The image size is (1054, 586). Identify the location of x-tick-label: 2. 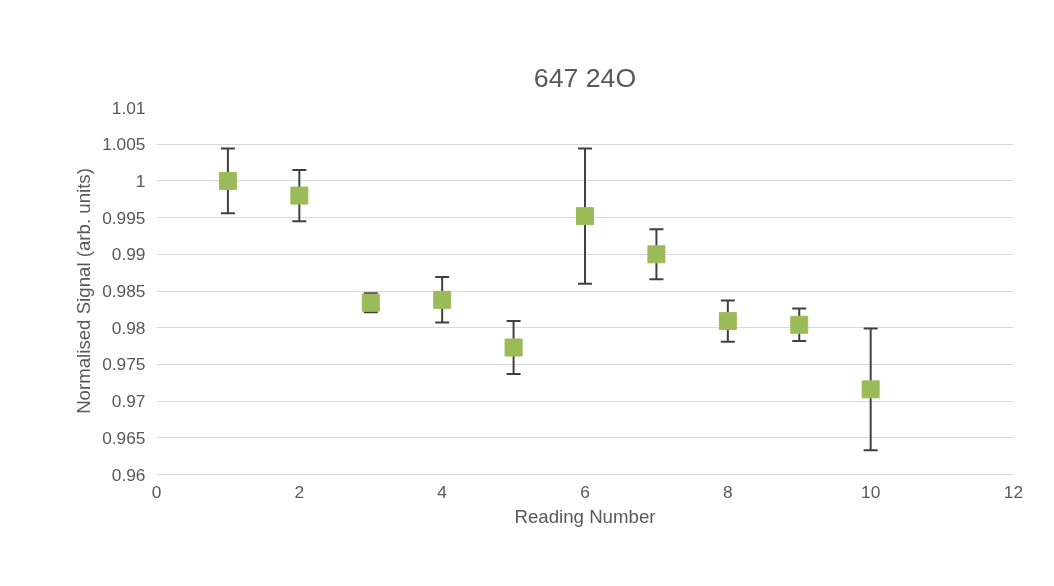
(299, 491).